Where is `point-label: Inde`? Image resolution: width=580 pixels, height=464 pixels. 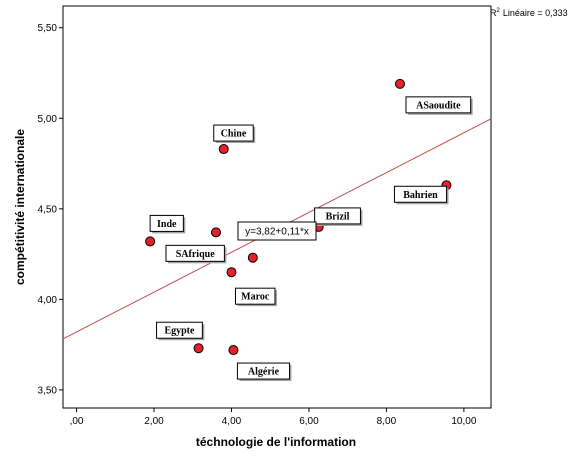 point-label: Inde is located at coordinates (167, 224).